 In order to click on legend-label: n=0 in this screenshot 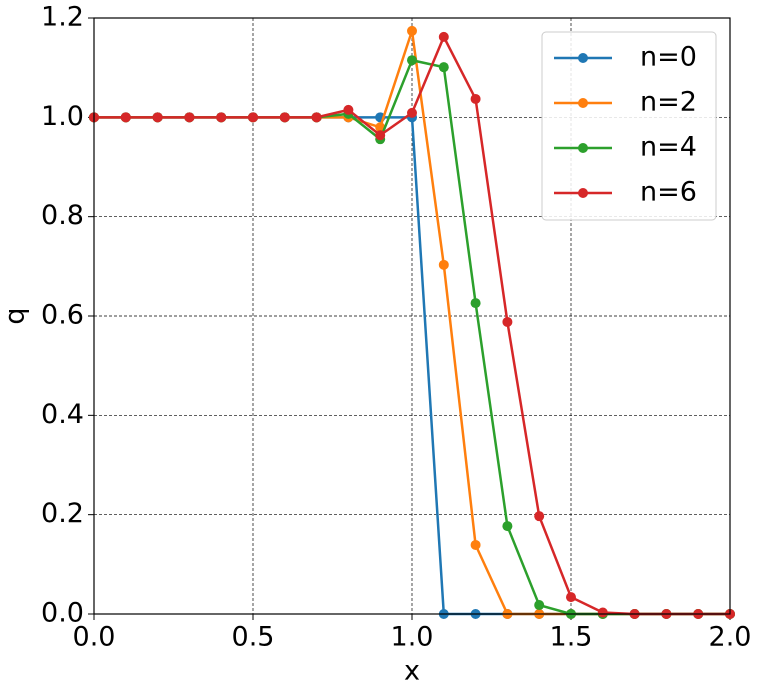, I will do `click(668, 57)`.